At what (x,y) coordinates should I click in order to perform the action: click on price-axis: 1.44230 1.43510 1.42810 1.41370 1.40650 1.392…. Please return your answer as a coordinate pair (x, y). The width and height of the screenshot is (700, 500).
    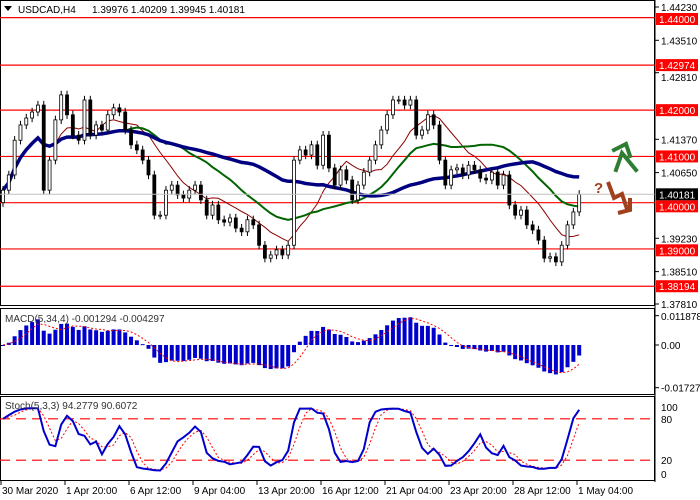
    Looking at the image, I should click on (677, 241).